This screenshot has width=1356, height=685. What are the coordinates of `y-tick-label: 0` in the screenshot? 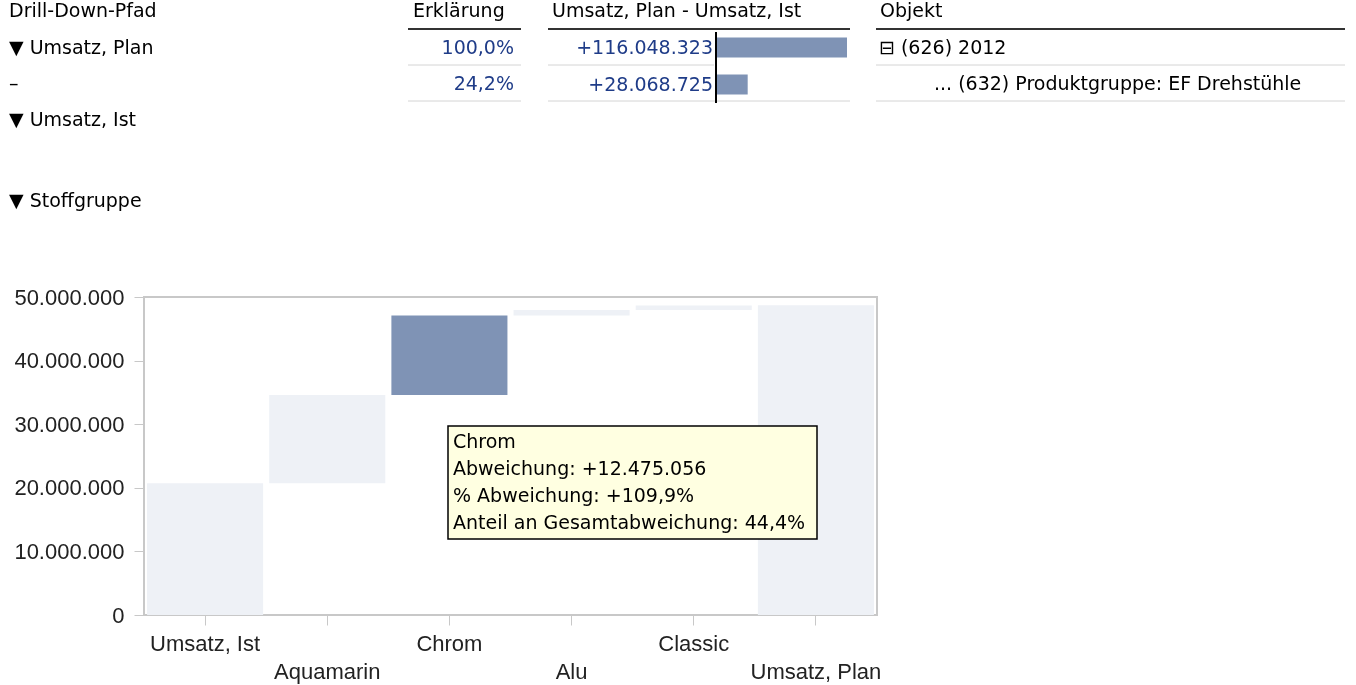 It's located at (118, 615).